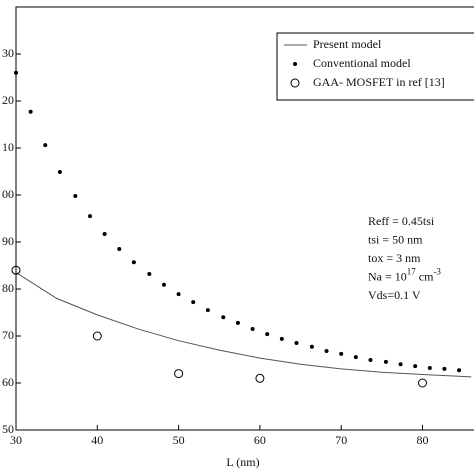 This screenshot has width=474, height=474. What do you see at coordinates (347, 44) in the screenshot?
I see `legend-label: Present model` at bounding box center [347, 44].